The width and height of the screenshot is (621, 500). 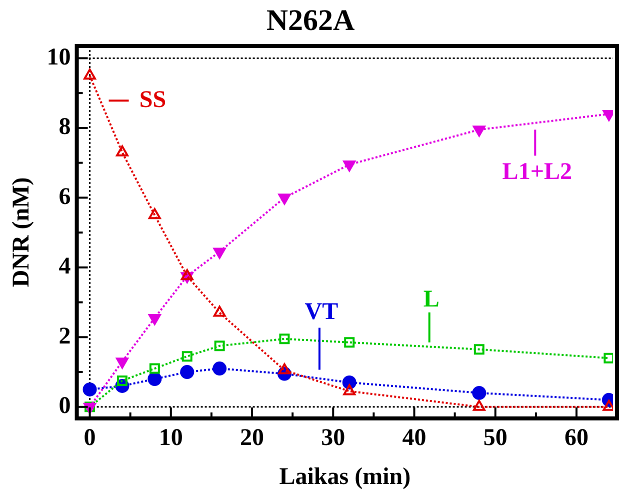 I want to click on x-tick-label: 20, so click(x=252, y=438).